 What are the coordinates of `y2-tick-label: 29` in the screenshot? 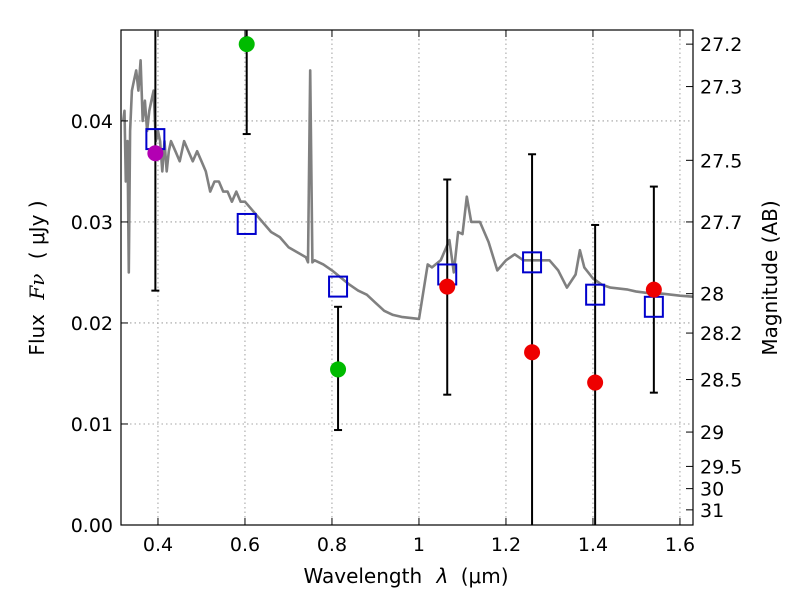 It's located at (712, 433).